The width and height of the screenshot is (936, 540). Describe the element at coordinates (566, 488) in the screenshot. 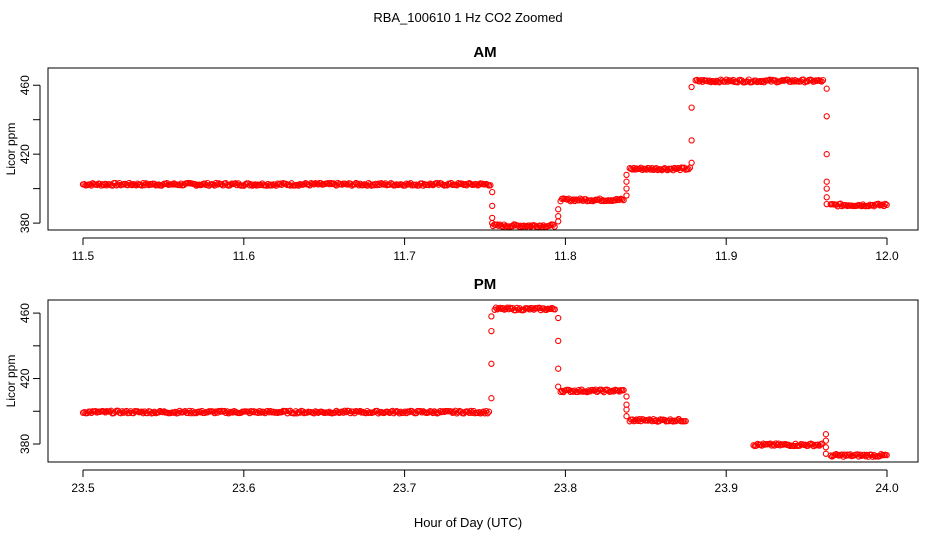

I see `x-tick-label: 23.8` at that location.